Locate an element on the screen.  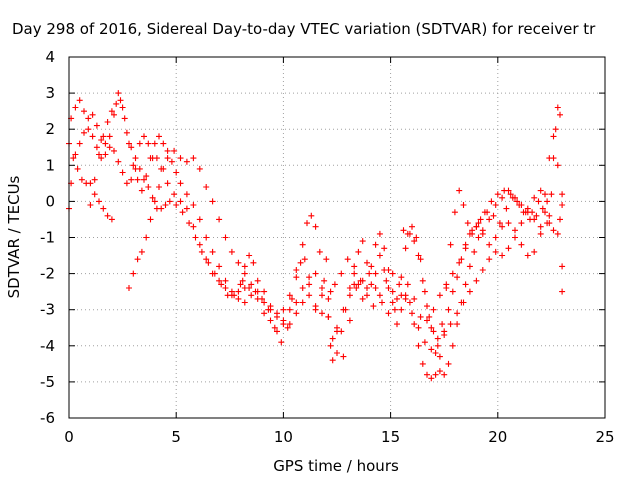
y-tick-label: 3 is located at coordinates (50, 93).